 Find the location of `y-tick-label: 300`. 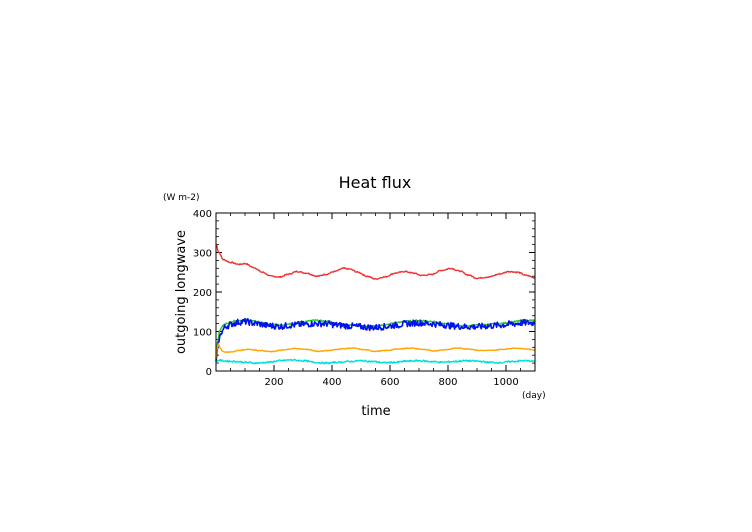

y-tick-label: 300 is located at coordinates (202, 254).